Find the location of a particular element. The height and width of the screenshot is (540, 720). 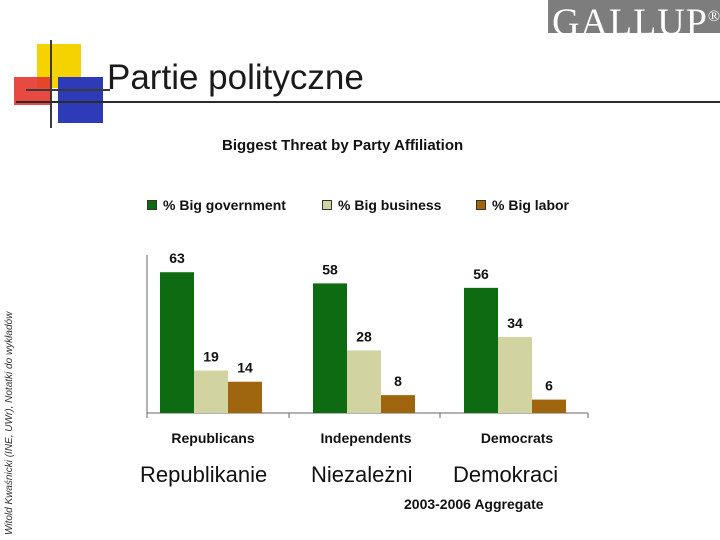

deco-red-square is located at coordinates (32, 91).